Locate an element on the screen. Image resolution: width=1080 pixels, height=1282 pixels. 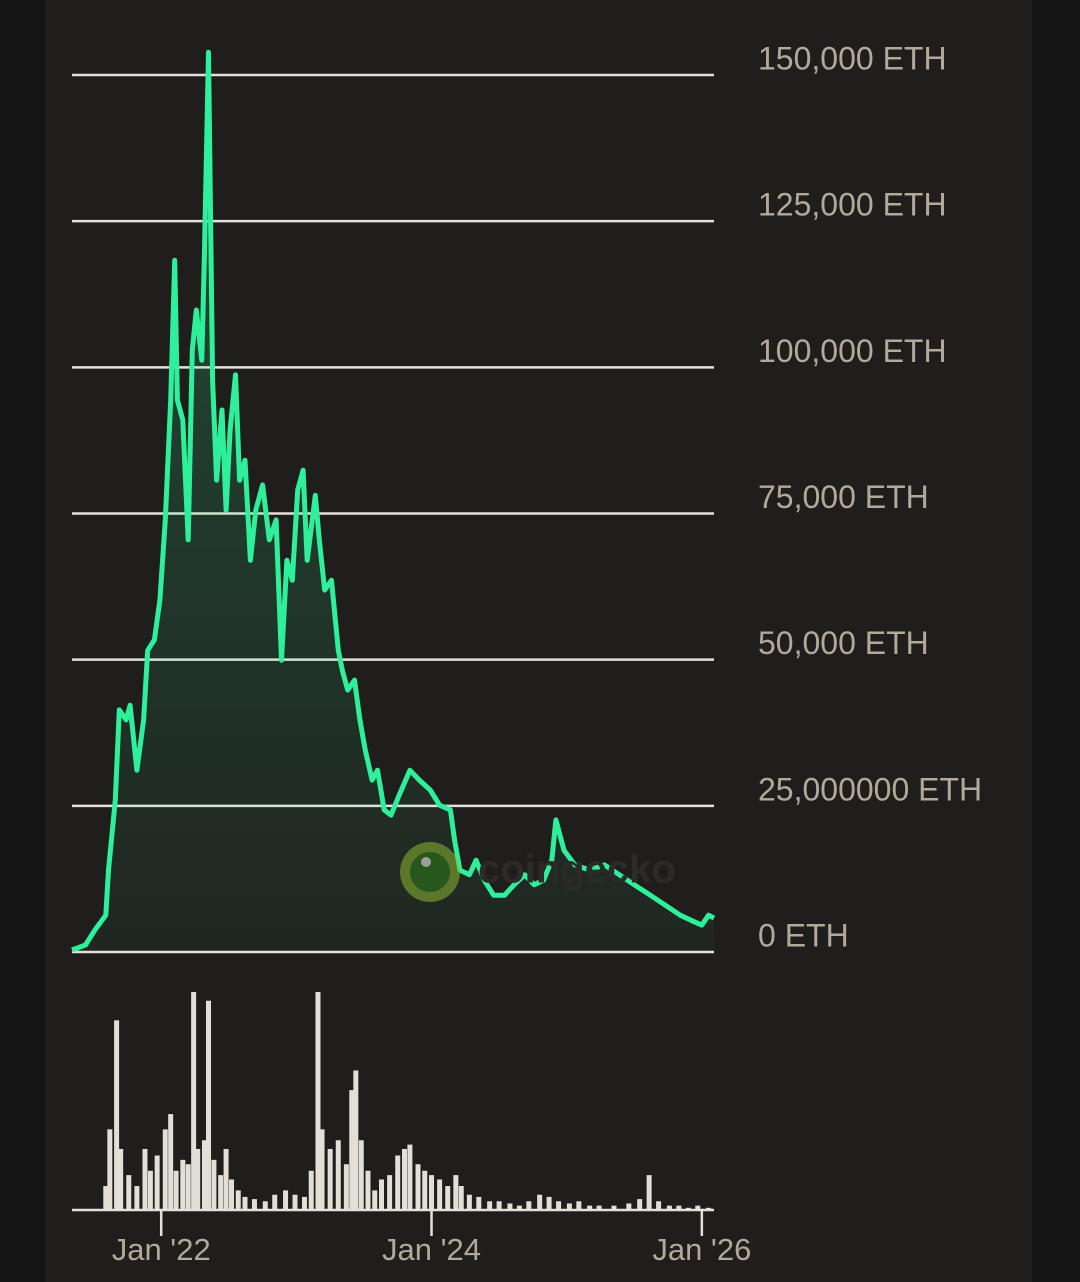
x-tick-label: Jan '22 is located at coordinates (161, 1249).